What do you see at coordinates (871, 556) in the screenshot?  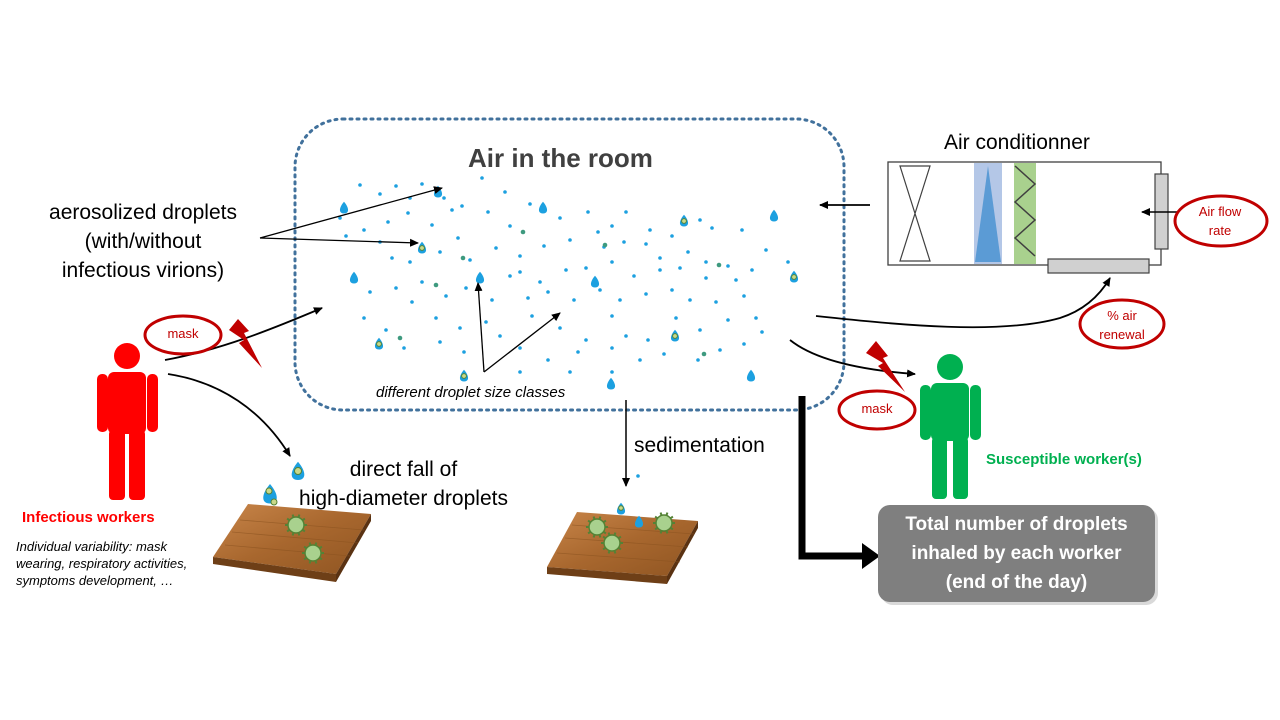 I see `total-arrowhead` at bounding box center [871, 556].